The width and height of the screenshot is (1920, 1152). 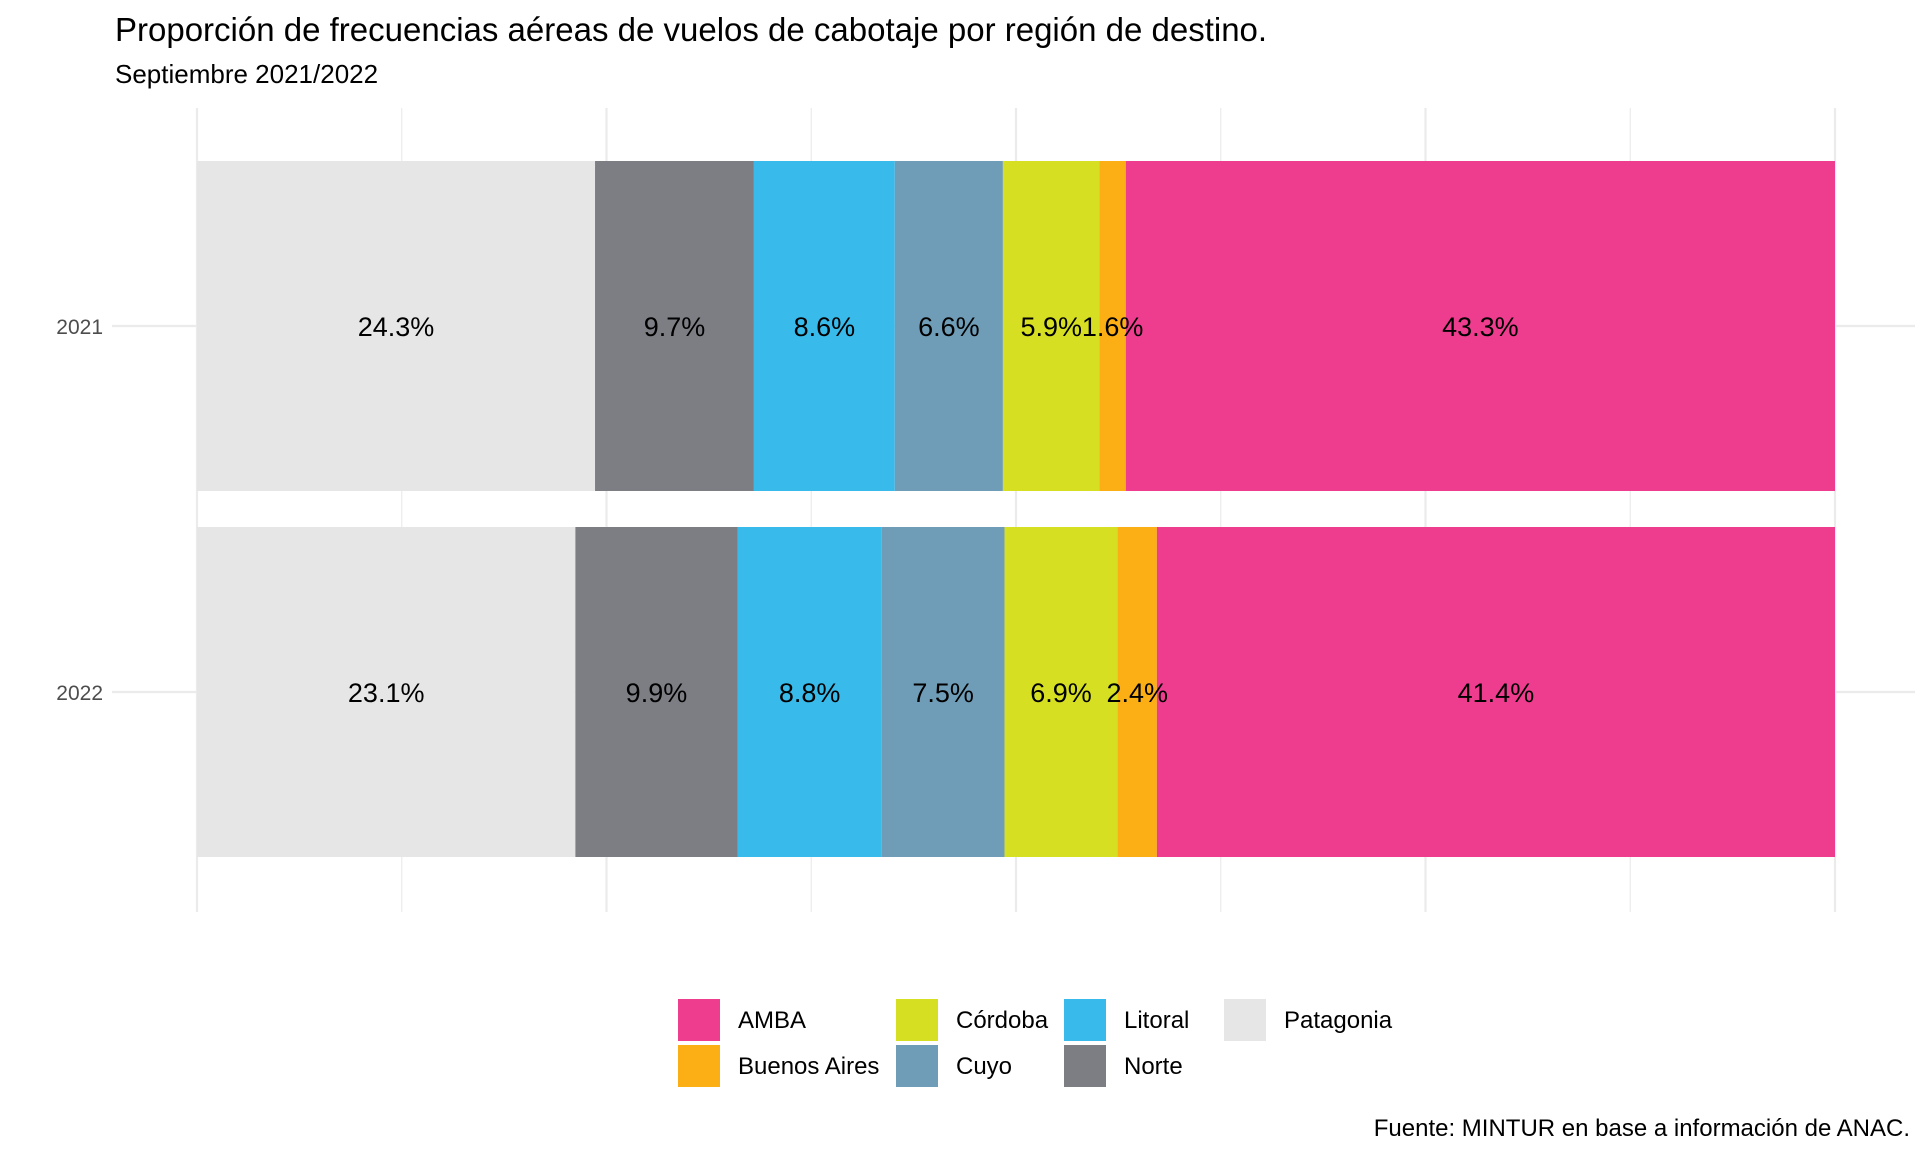 I want to click on legend-label: Litoral, so click(x=1157, y=1020).